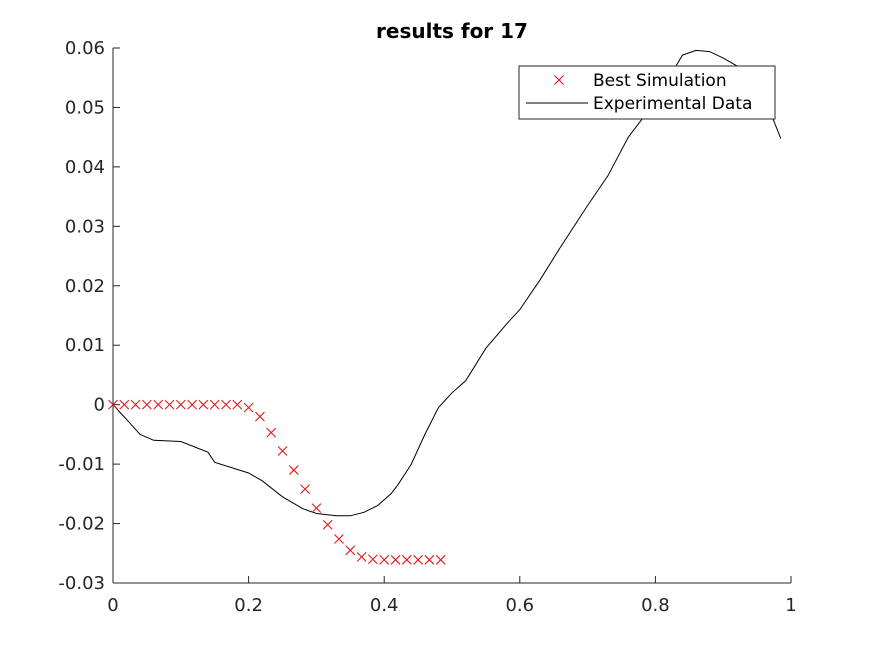 This screenshot has height=656, width=875. What do you see at coordinates (660, 81) in the screenshot?
I see `legend-label-best-simulation: Best Simulation` at bounding box center [660, 81].